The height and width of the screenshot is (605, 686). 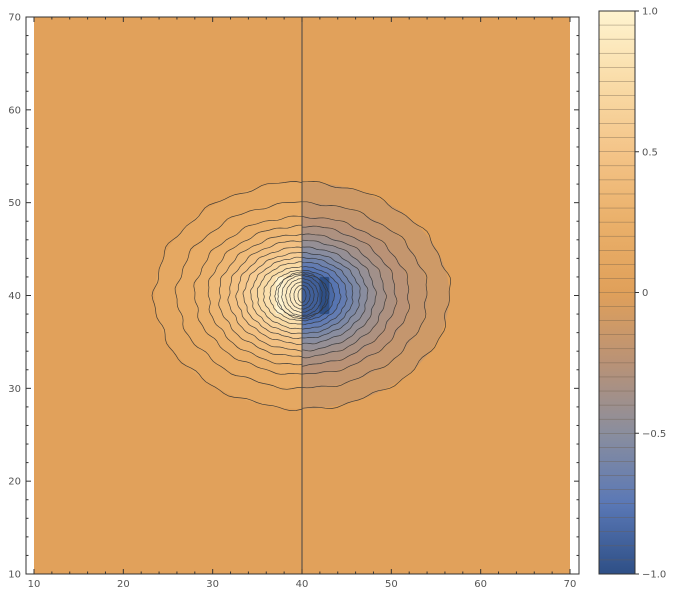 I want to click on colorbar-tick-label: −1.0, so click(x=654, y=575).